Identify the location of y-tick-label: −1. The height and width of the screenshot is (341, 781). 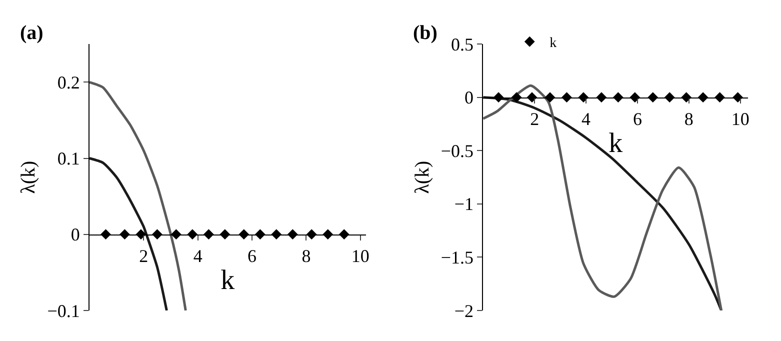
(464, 204).